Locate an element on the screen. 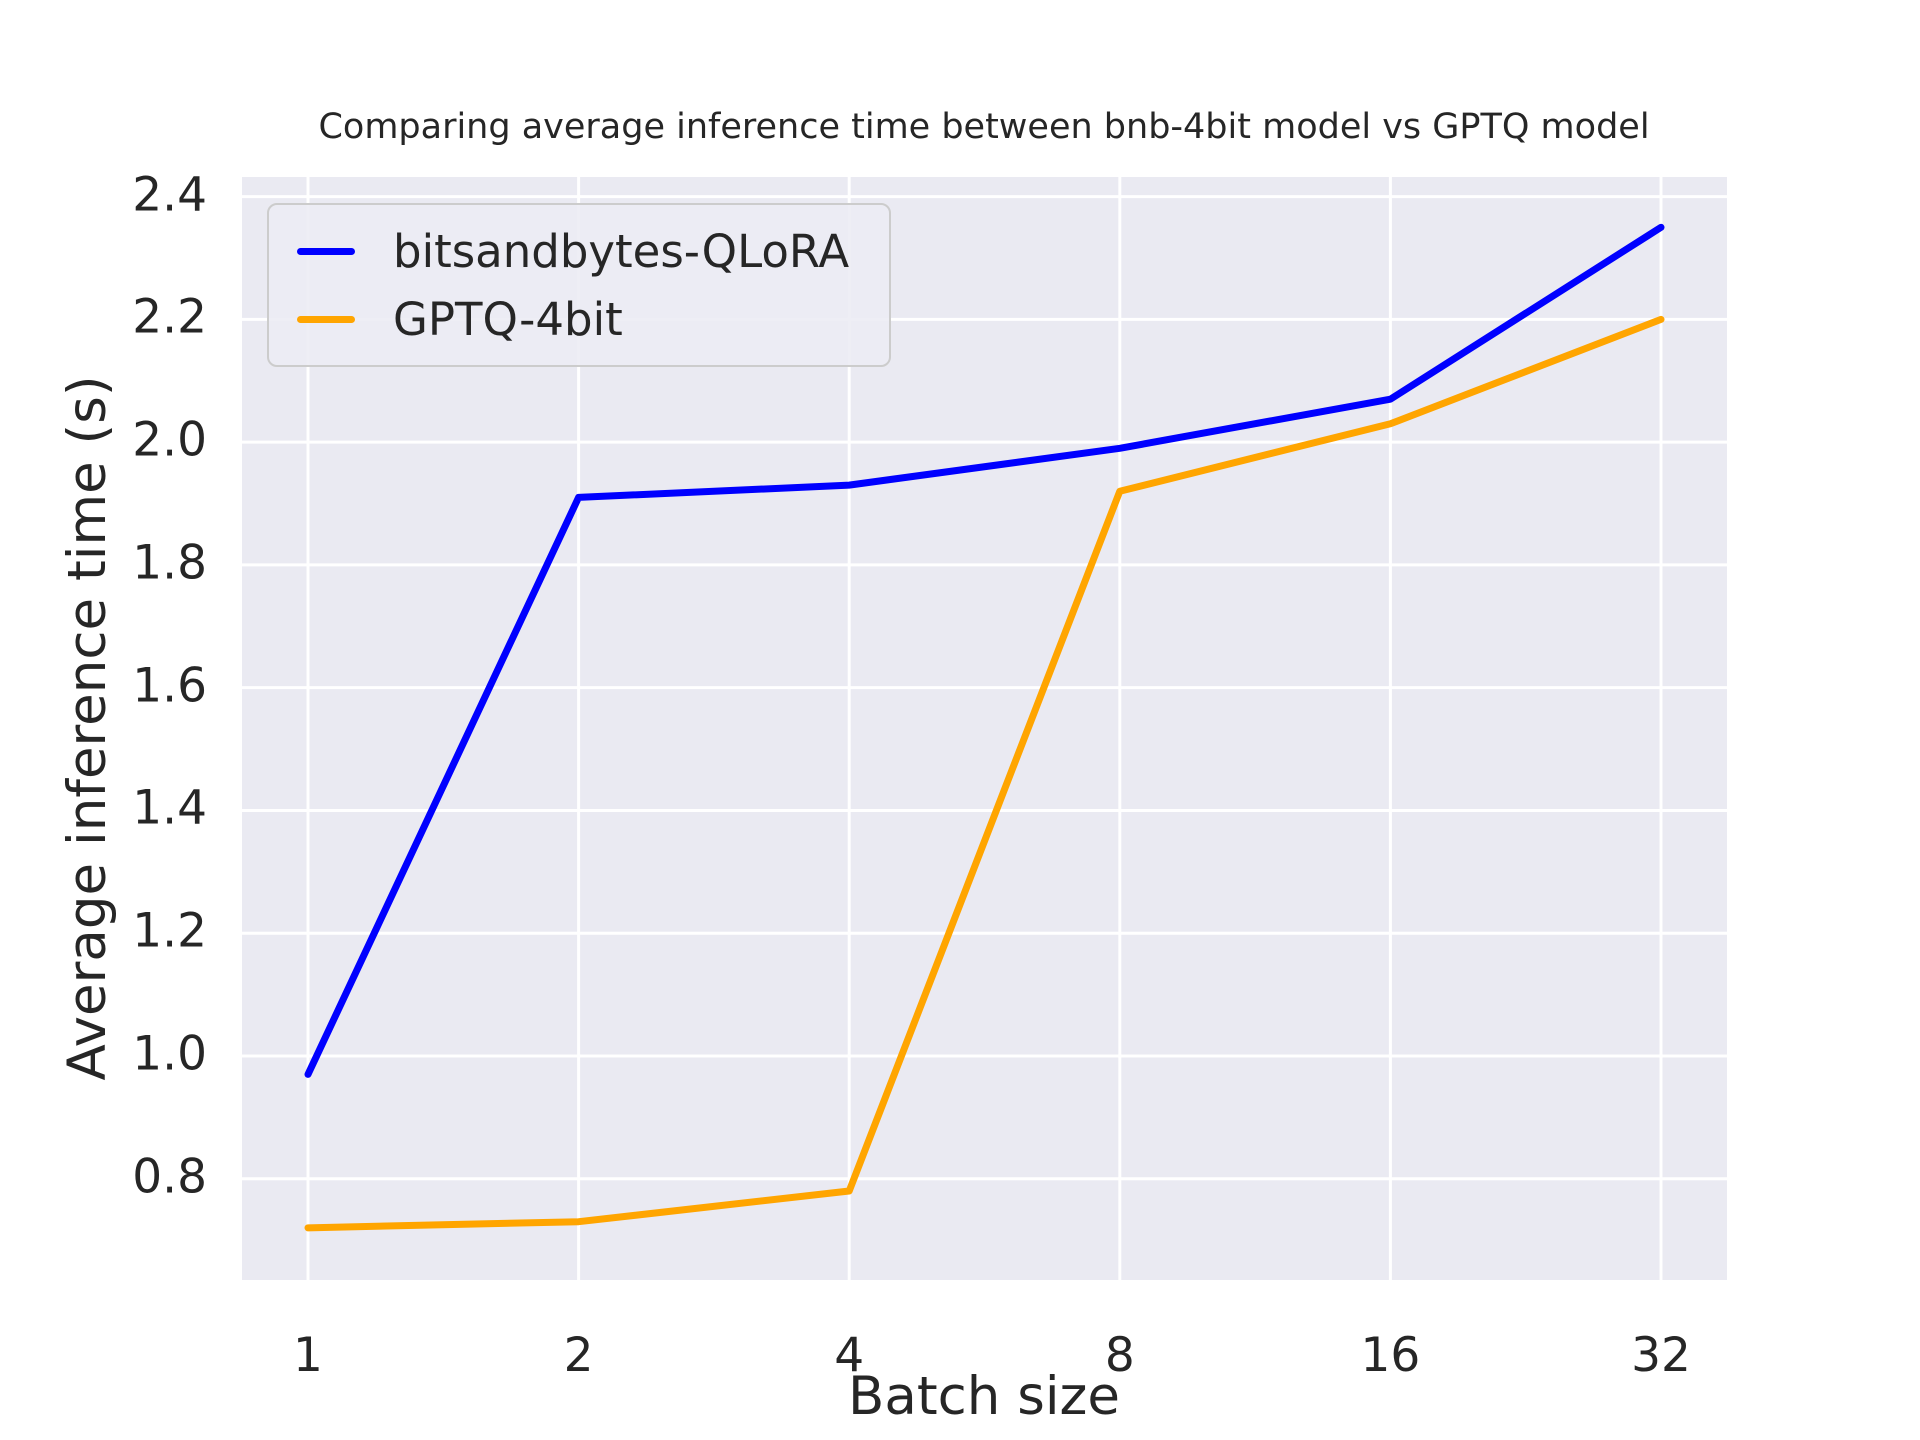 Image resolution: width=1920 pixels, height=1440 pixels. y-tick-label: 1.6 is located at coordinates (169, 686).